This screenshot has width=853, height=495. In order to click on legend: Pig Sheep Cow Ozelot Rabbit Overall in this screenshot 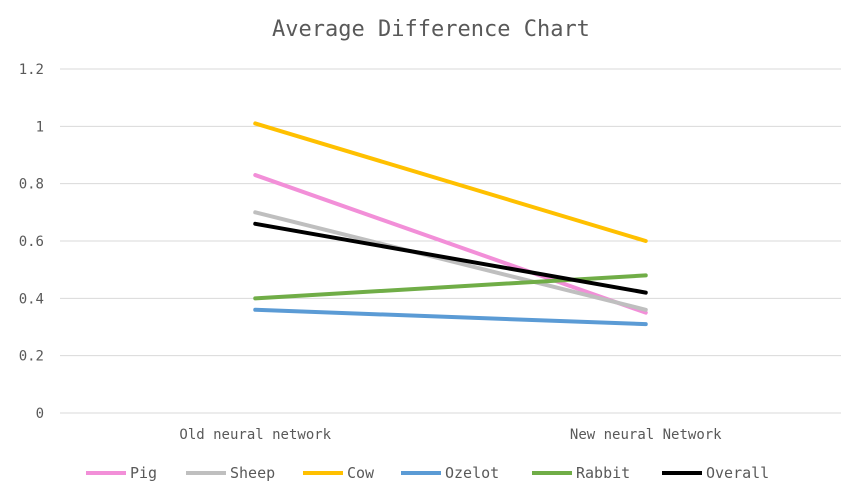, I will do `click(427, 473)`.